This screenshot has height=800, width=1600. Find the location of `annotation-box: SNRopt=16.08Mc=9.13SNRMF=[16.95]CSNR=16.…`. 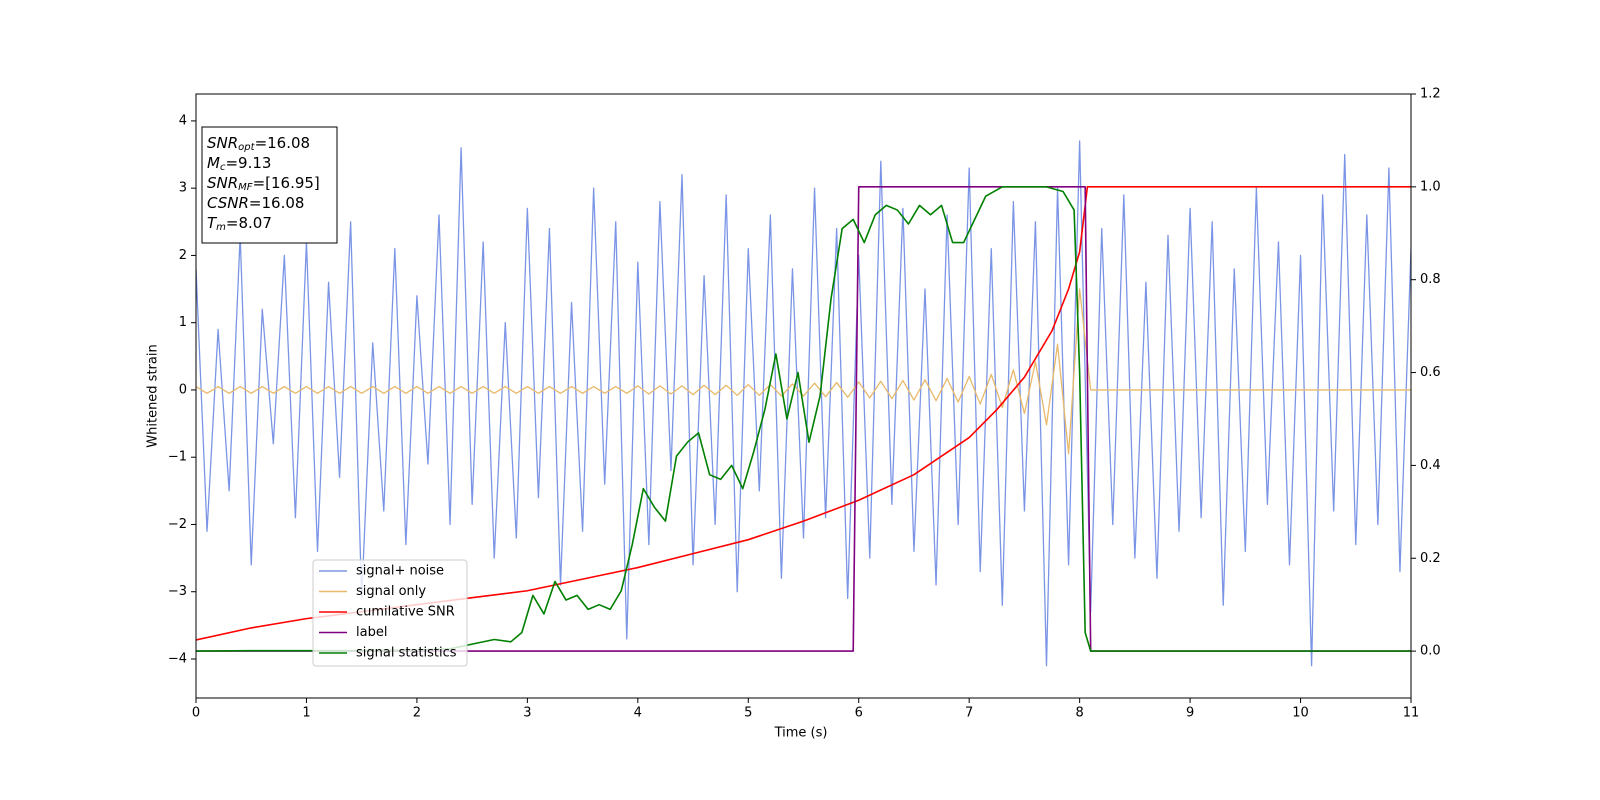

annotation-box: SNRopt=16.08Mc=9.13SNRMF=[16.95]CSNR=16.… is located at coordinates (269, 185).